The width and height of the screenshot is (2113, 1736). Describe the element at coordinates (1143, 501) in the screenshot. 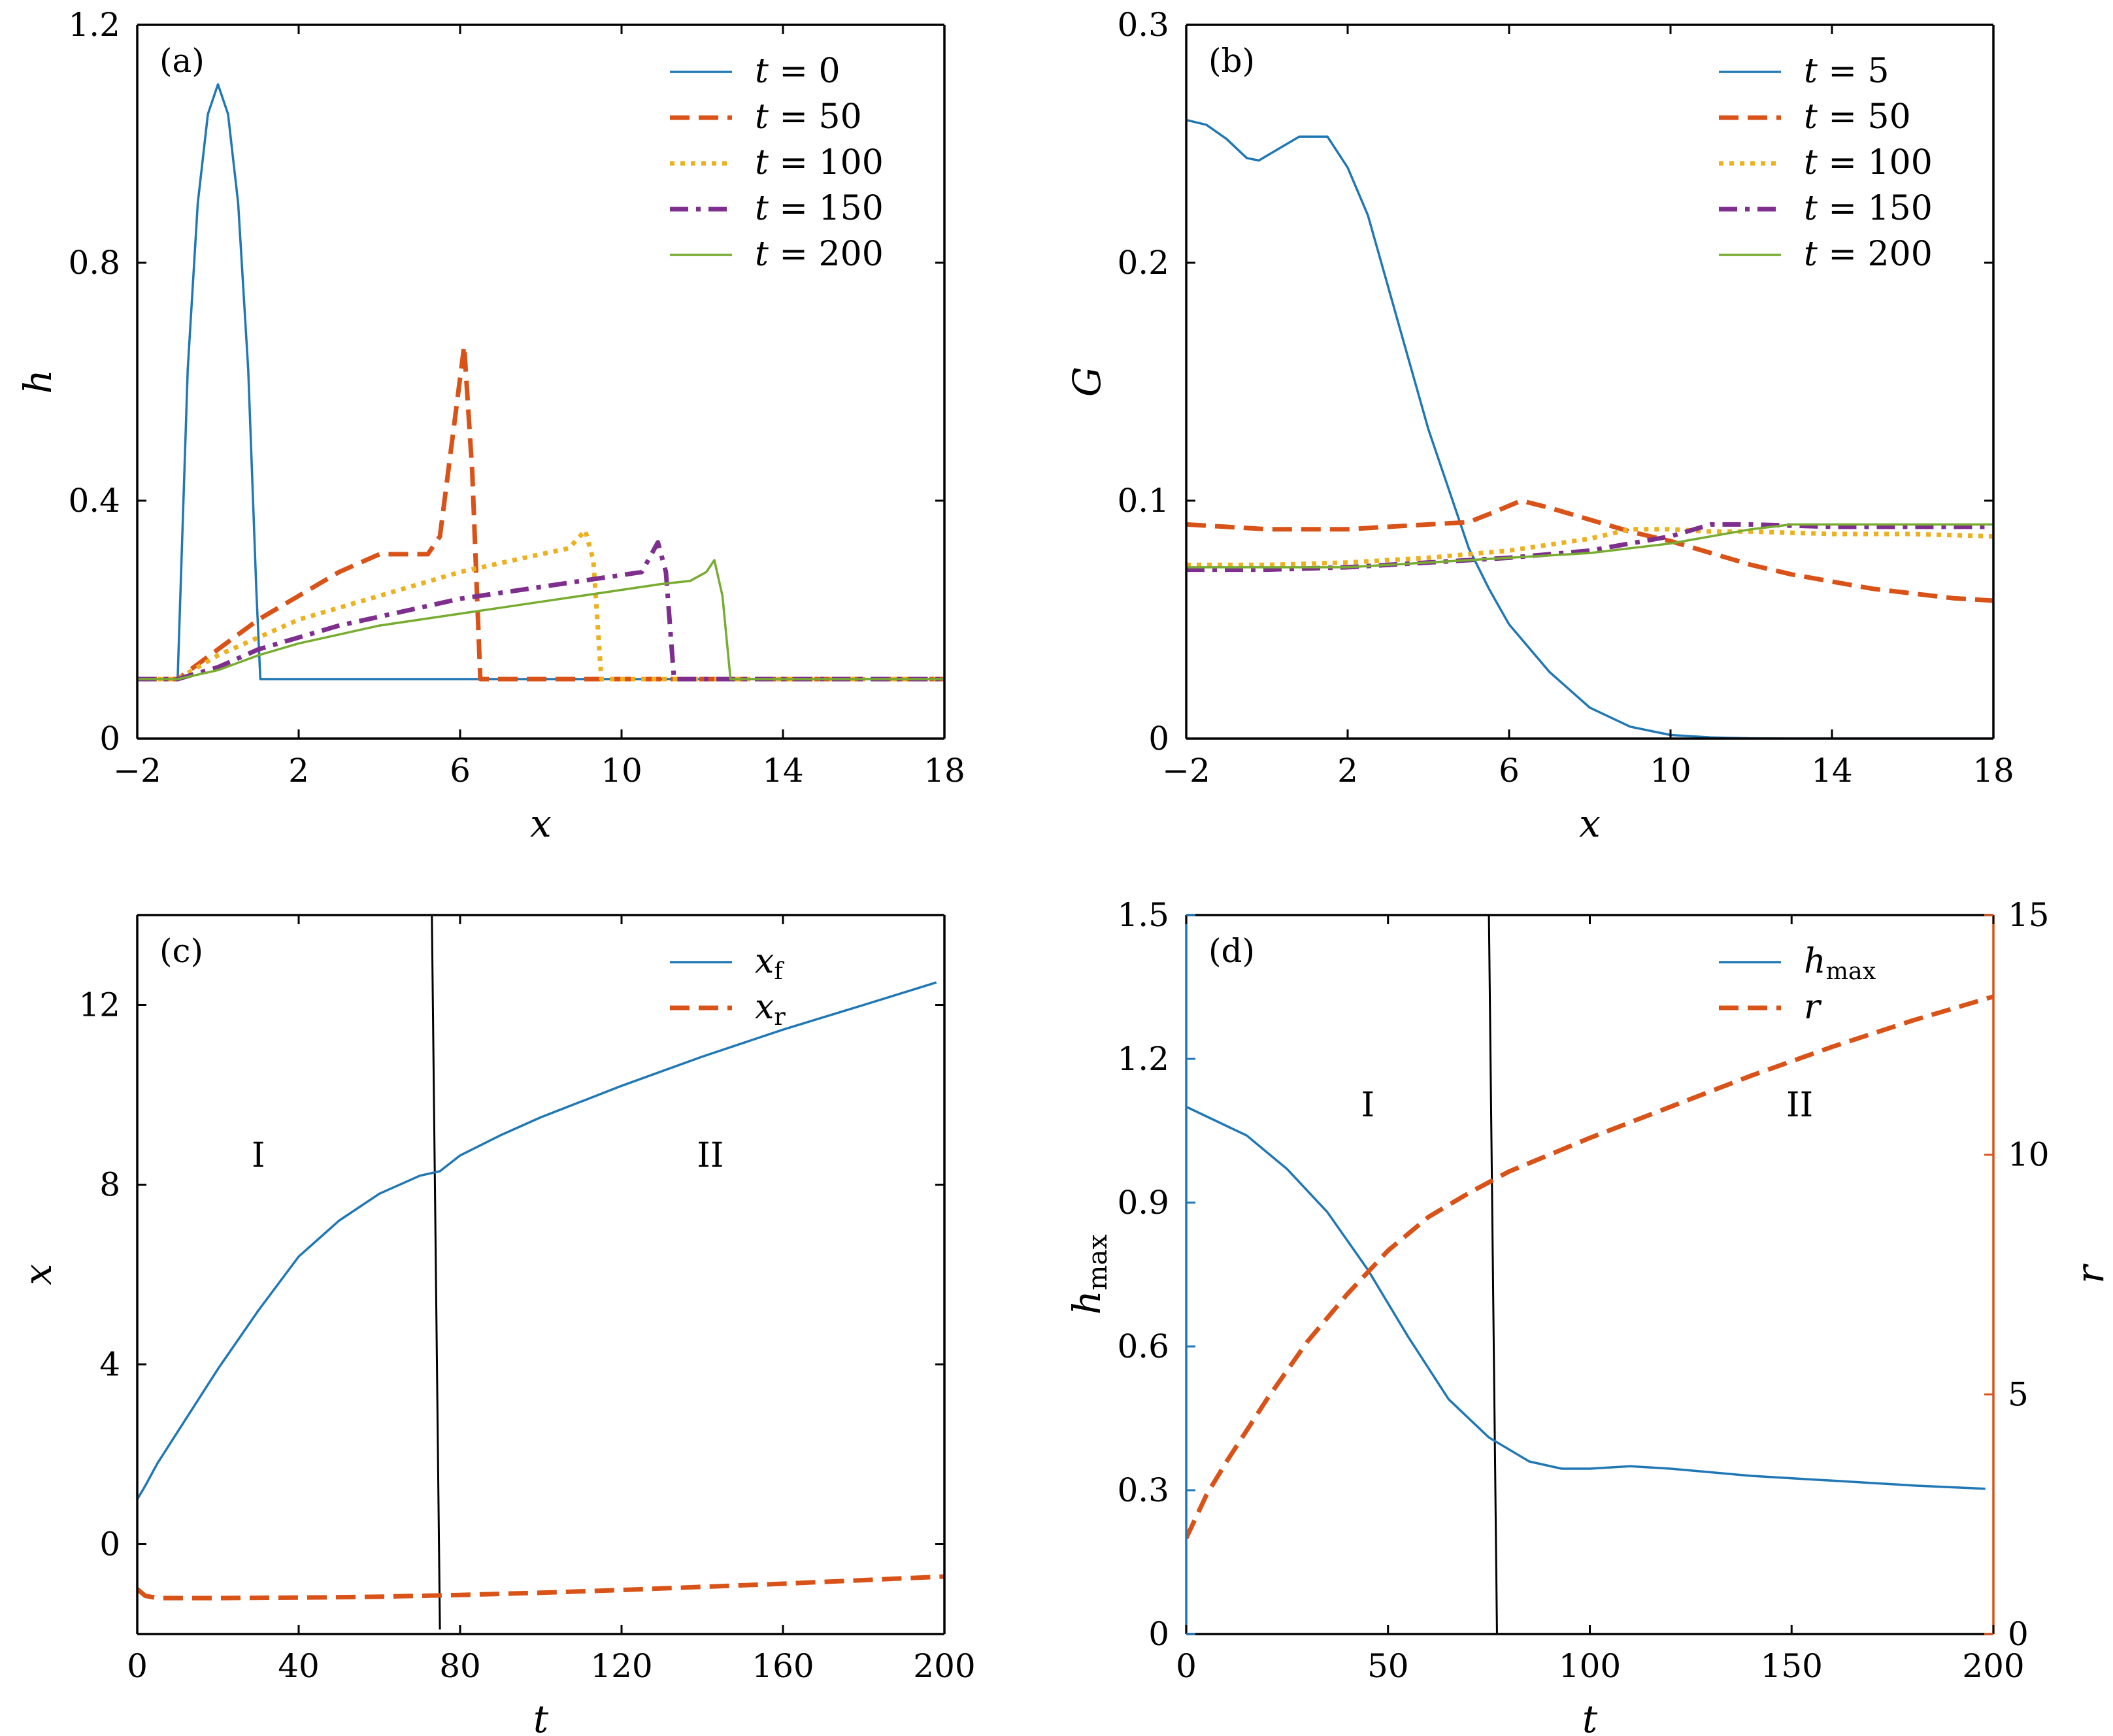

I see `y-tick-label: 0.1` at that location.